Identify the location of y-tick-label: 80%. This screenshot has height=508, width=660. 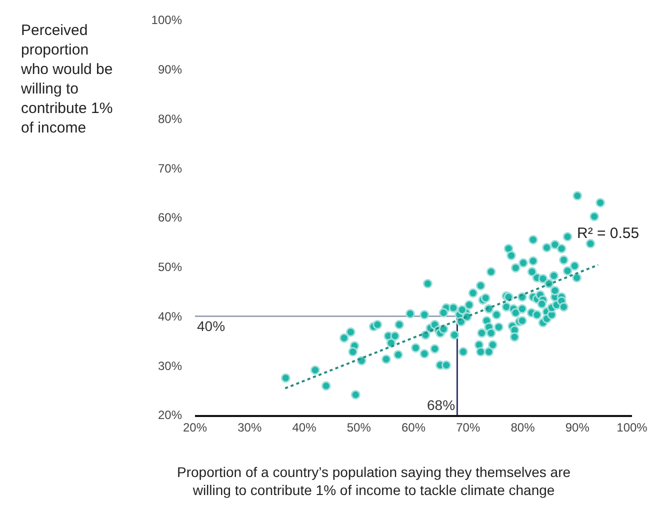
(170, 119).